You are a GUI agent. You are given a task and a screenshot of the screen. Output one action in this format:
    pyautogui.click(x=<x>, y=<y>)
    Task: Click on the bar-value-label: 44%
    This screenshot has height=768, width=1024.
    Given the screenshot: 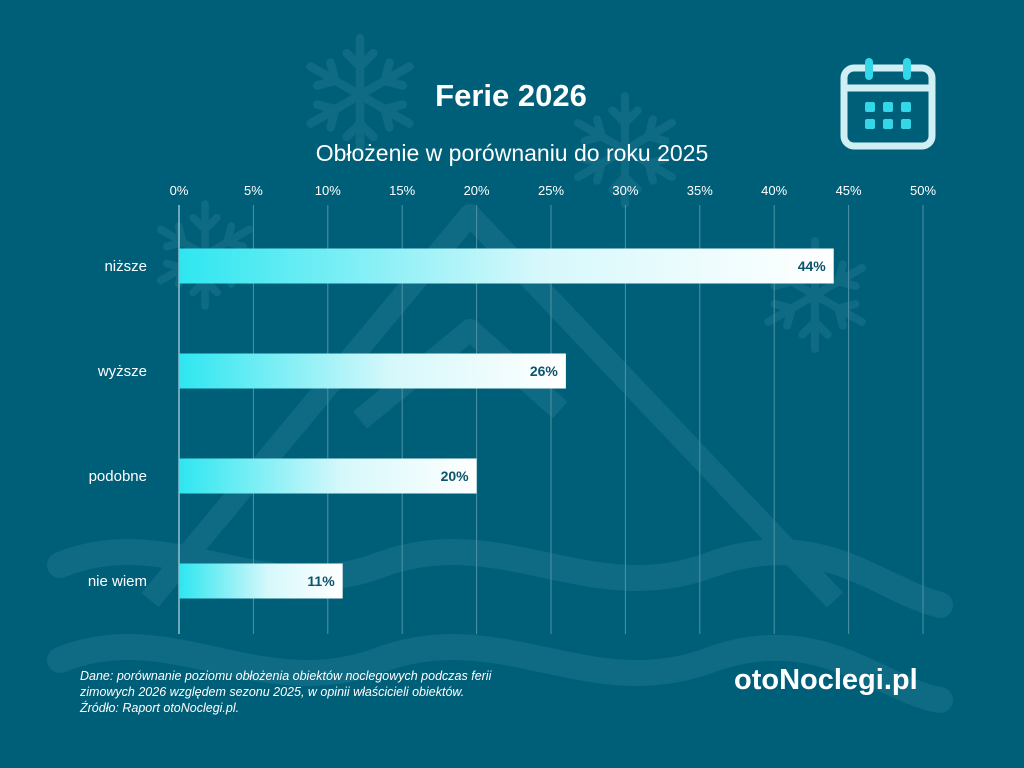 What is the action you would take?
    pyautogui.click(x=812, y=266)
    